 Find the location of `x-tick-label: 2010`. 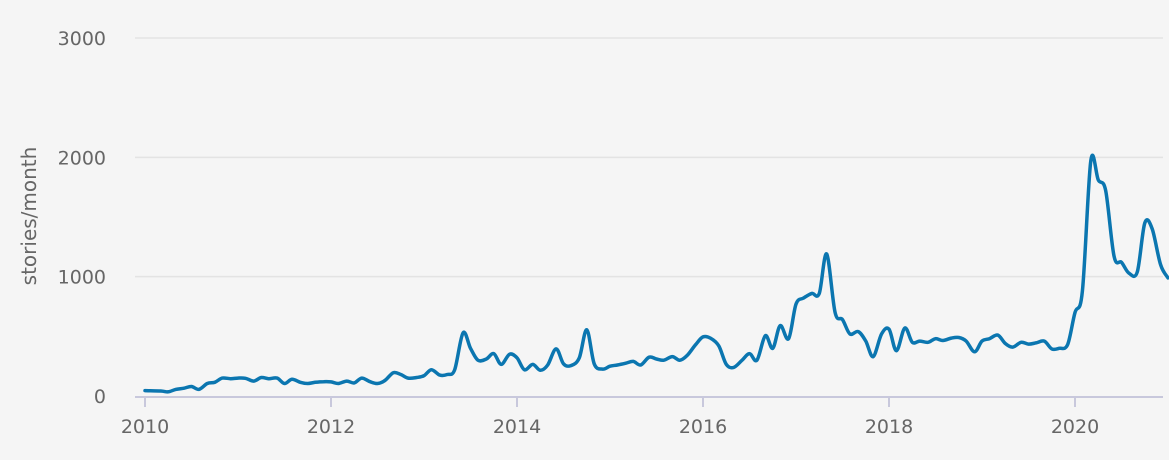

x-tick-label: 2010 is located at coordinates (145, 427).